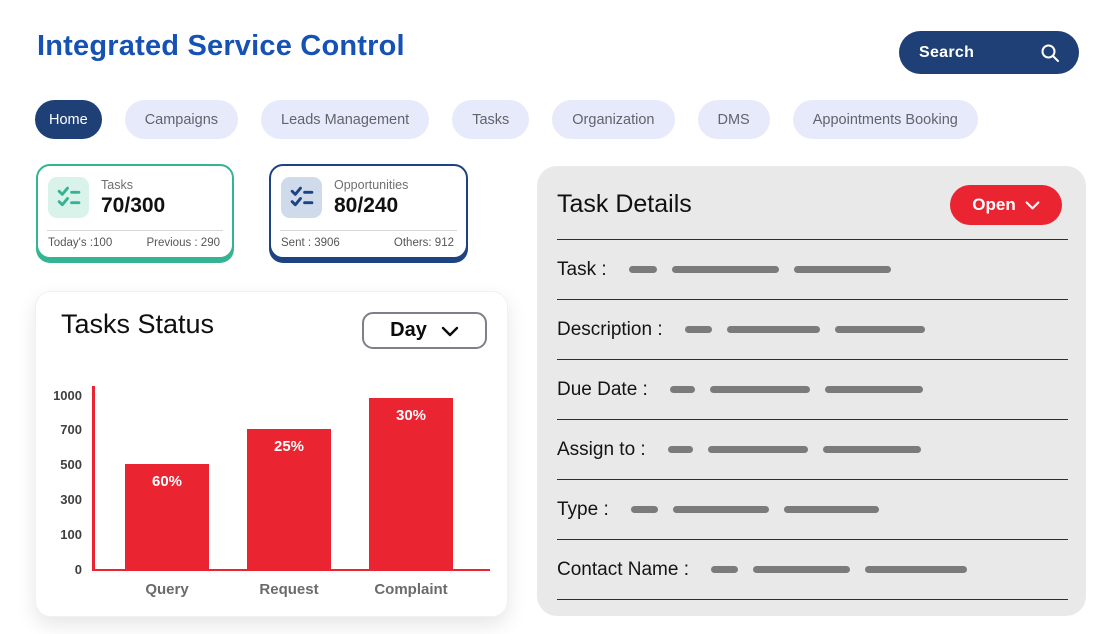  What do you see at coordinates (289, 589) in the screenshot?
I see `x-axis-label: Request` at bounding box center [289, 589].